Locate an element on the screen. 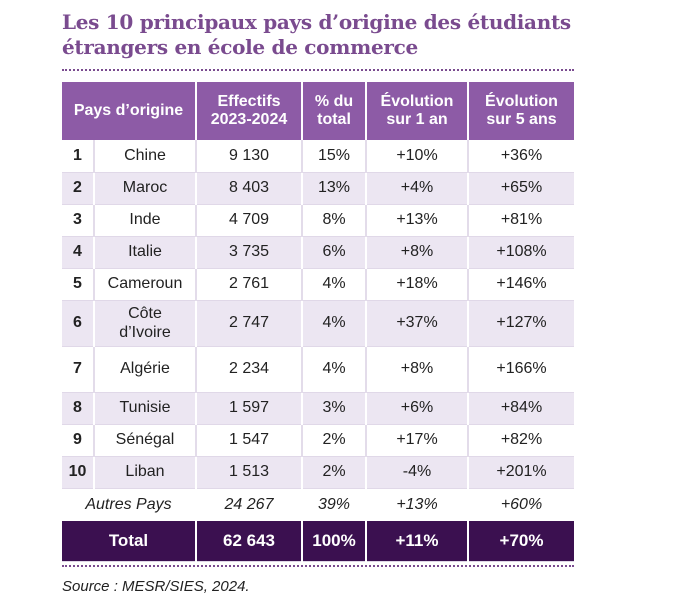 The height and width of the screenshot is (600, 697). rank-cell: 9 is located at coordinates (78, 440).